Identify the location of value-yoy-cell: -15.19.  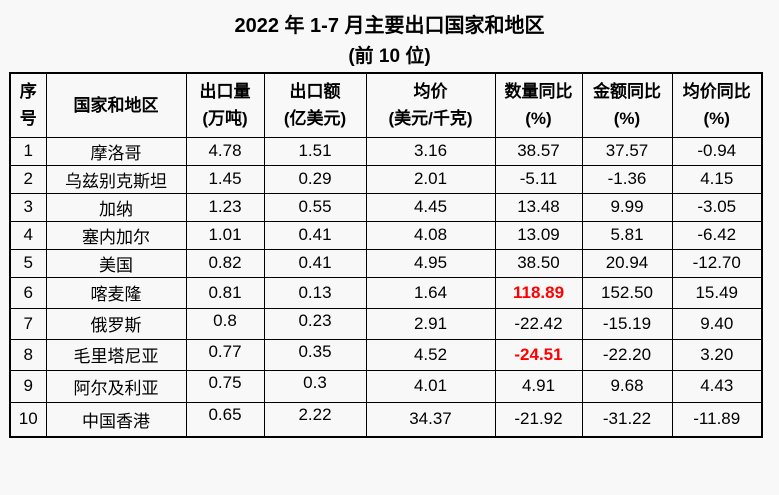
(627, 323).